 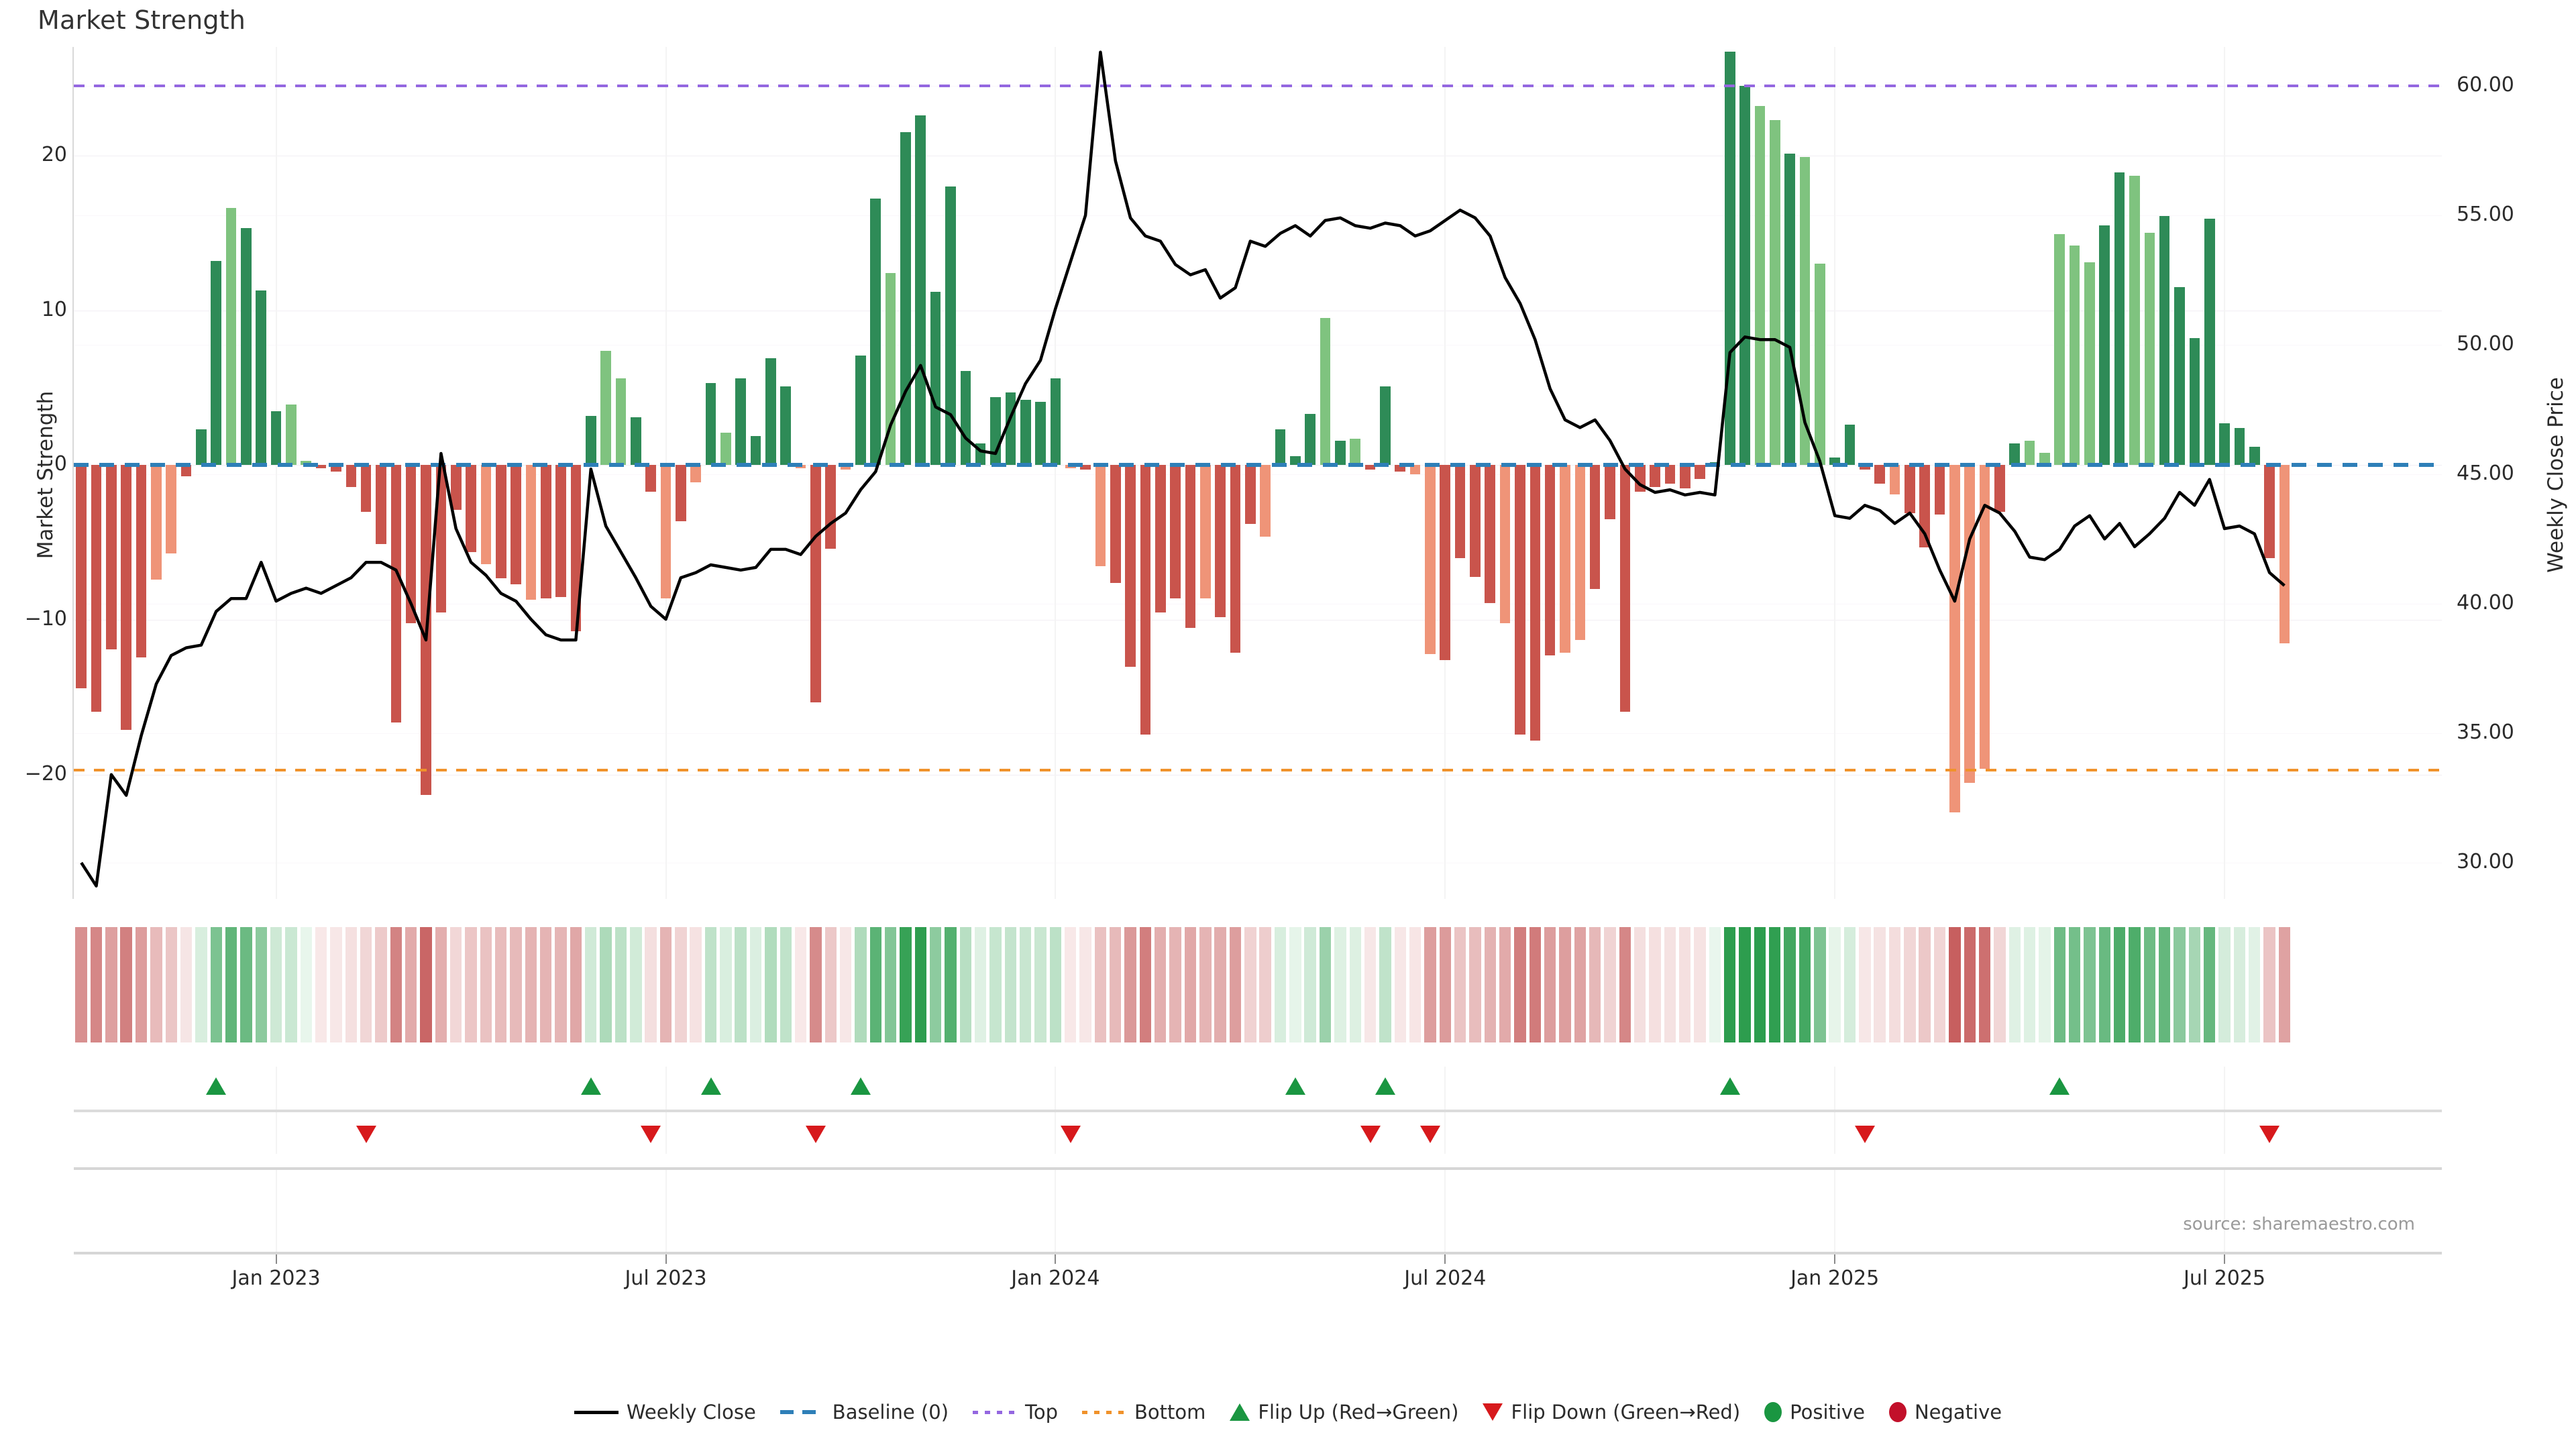 What do you see at coordinates (73, 473) in the screenshot?
I see `y-axis-left-spine` at bounding box center [73, 473].